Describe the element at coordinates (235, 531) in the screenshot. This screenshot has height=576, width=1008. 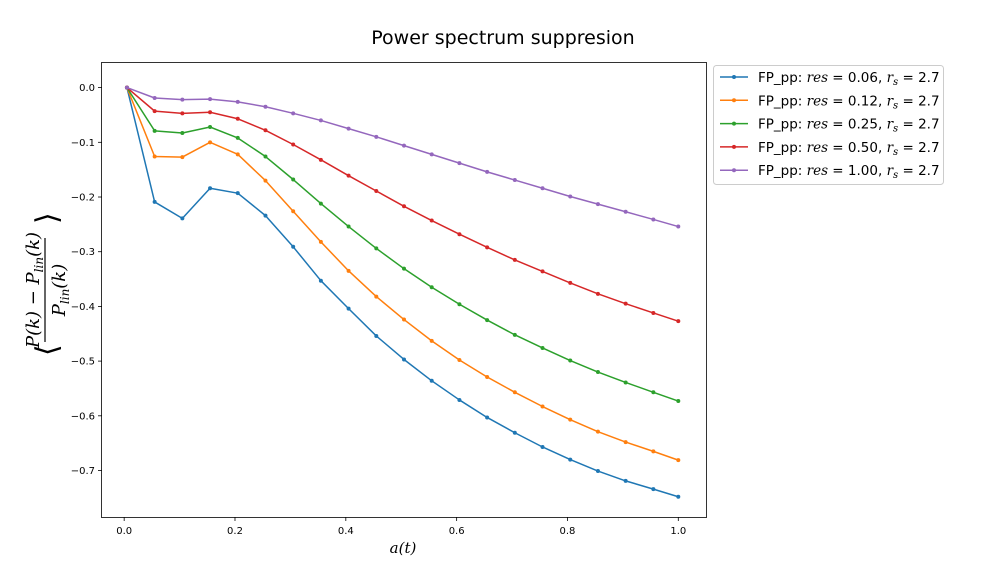
I see `x-tick-label: 0.2` at that location.